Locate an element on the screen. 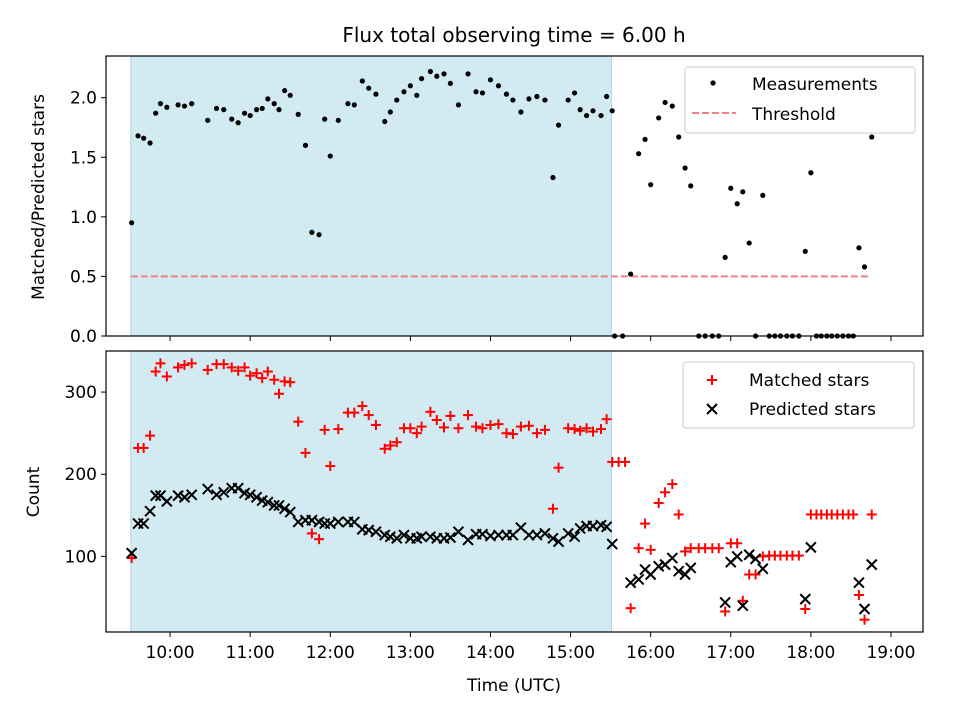 This screenshot has width=960, height=720. y-tick-label: 300 is located at coordinates (81, 393).